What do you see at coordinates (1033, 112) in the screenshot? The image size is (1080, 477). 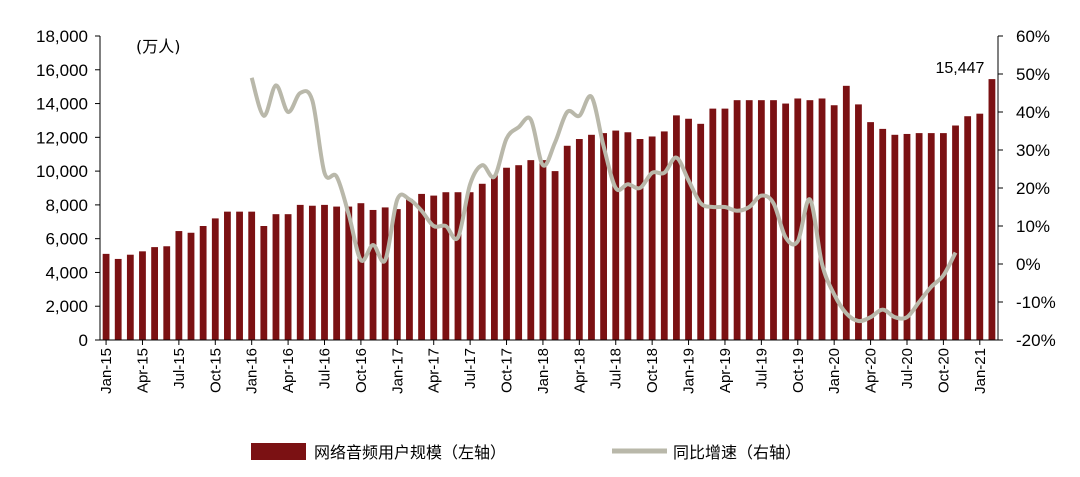 I see `right-tick-label: 40%` at bounding box center [1033, 112].